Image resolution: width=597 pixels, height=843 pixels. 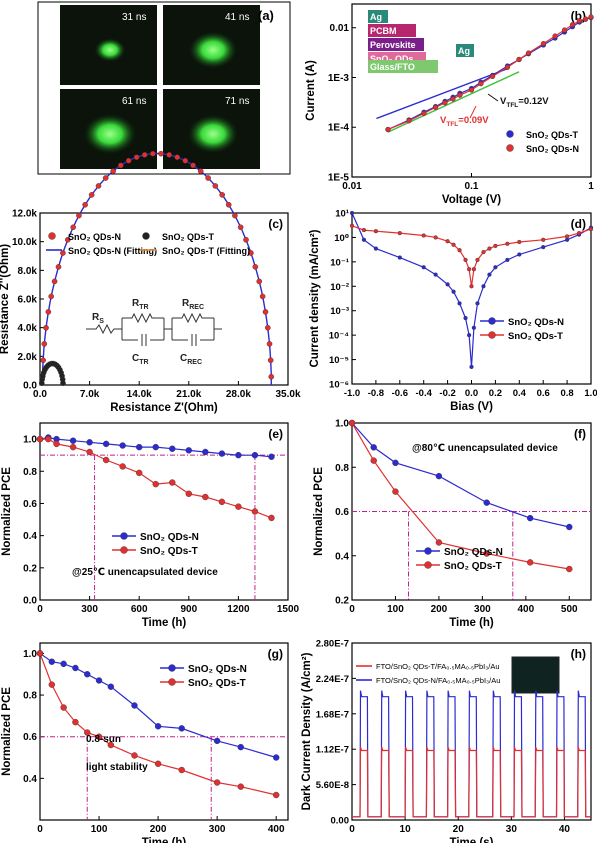 What do you see at coordinates (439, 609) in the screenshot?
I see `x-tick-label: 200` at bounding box center [439, 609].